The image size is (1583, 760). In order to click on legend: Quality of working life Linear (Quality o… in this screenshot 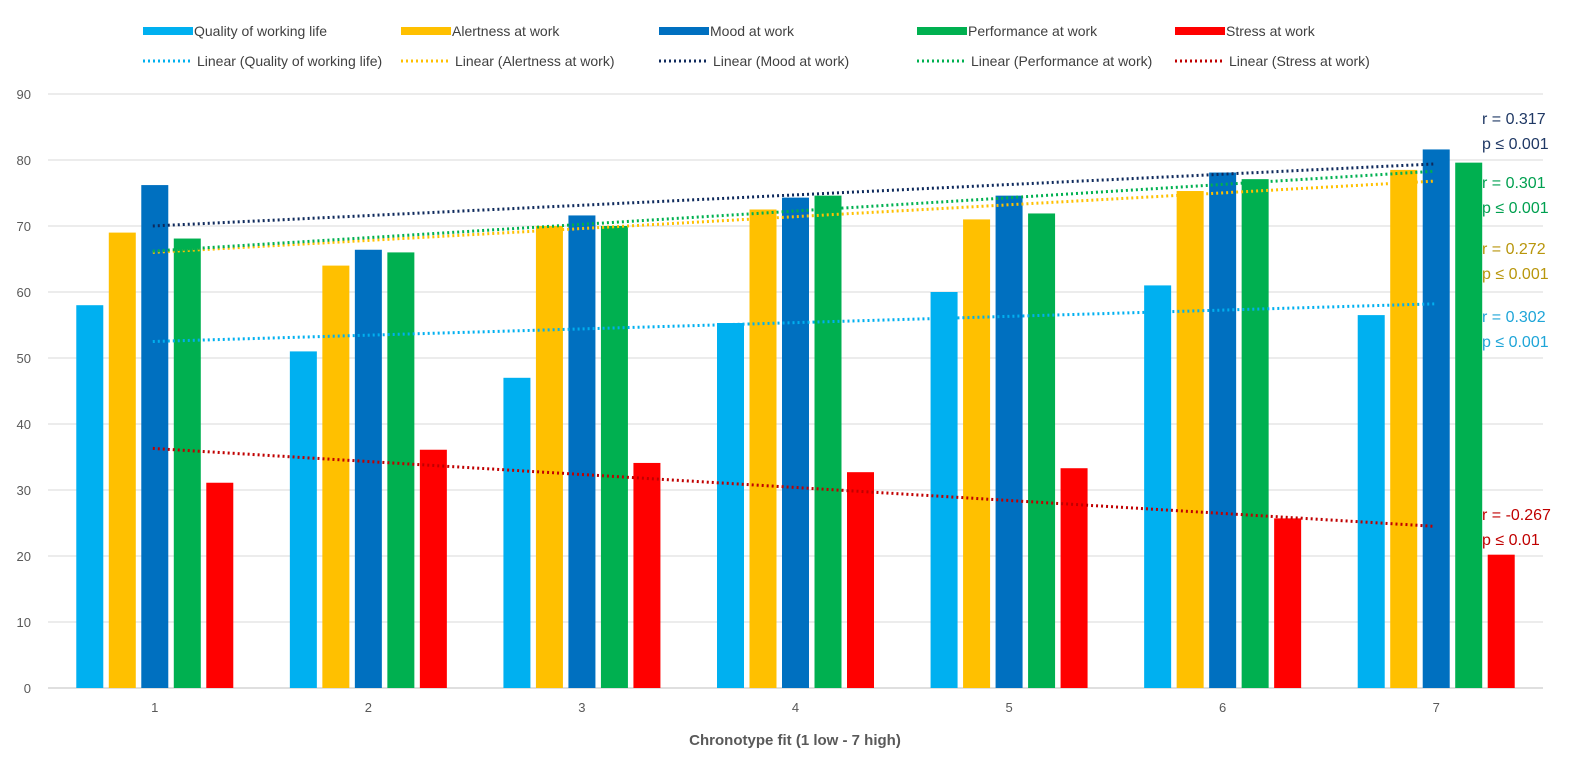, I will do `click(756, 46)`.